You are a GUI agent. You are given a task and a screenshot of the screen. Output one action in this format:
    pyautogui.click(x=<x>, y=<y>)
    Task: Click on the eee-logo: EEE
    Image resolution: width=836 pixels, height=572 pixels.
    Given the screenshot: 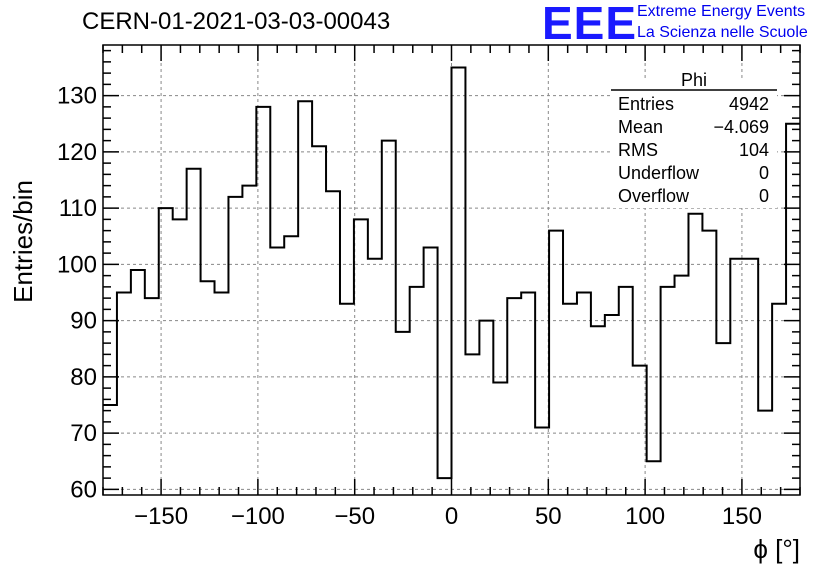 What is the action you would take?
    pyautogui.click(x=590, y=24)
    